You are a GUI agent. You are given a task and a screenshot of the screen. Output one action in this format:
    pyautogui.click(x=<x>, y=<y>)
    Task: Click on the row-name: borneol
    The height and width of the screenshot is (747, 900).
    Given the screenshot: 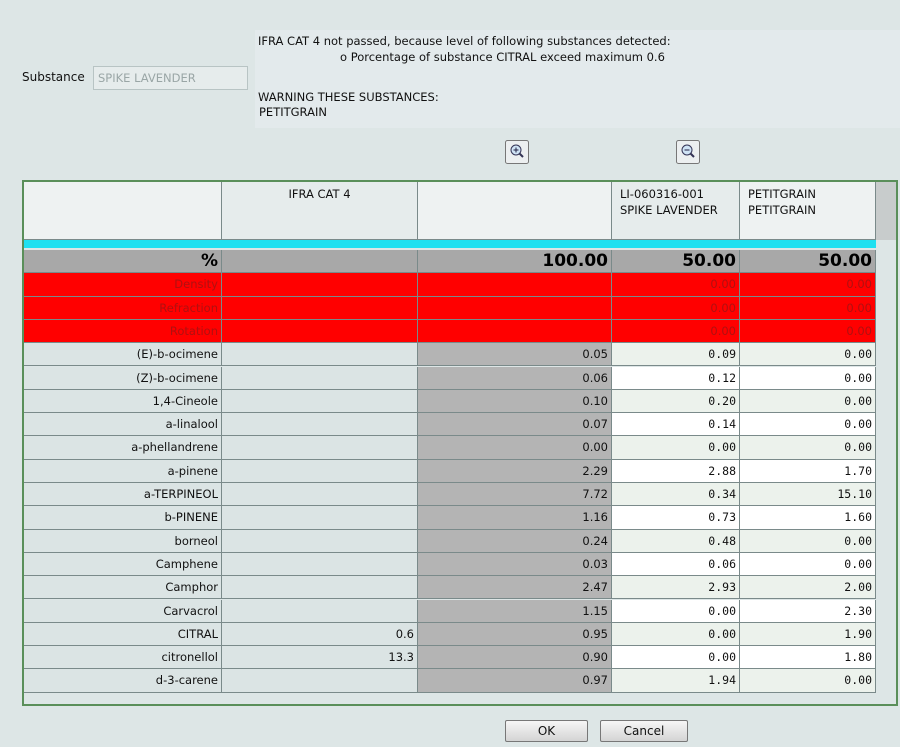 What is the action you would take?
    pyautogui.click(x=123, y=541)
    